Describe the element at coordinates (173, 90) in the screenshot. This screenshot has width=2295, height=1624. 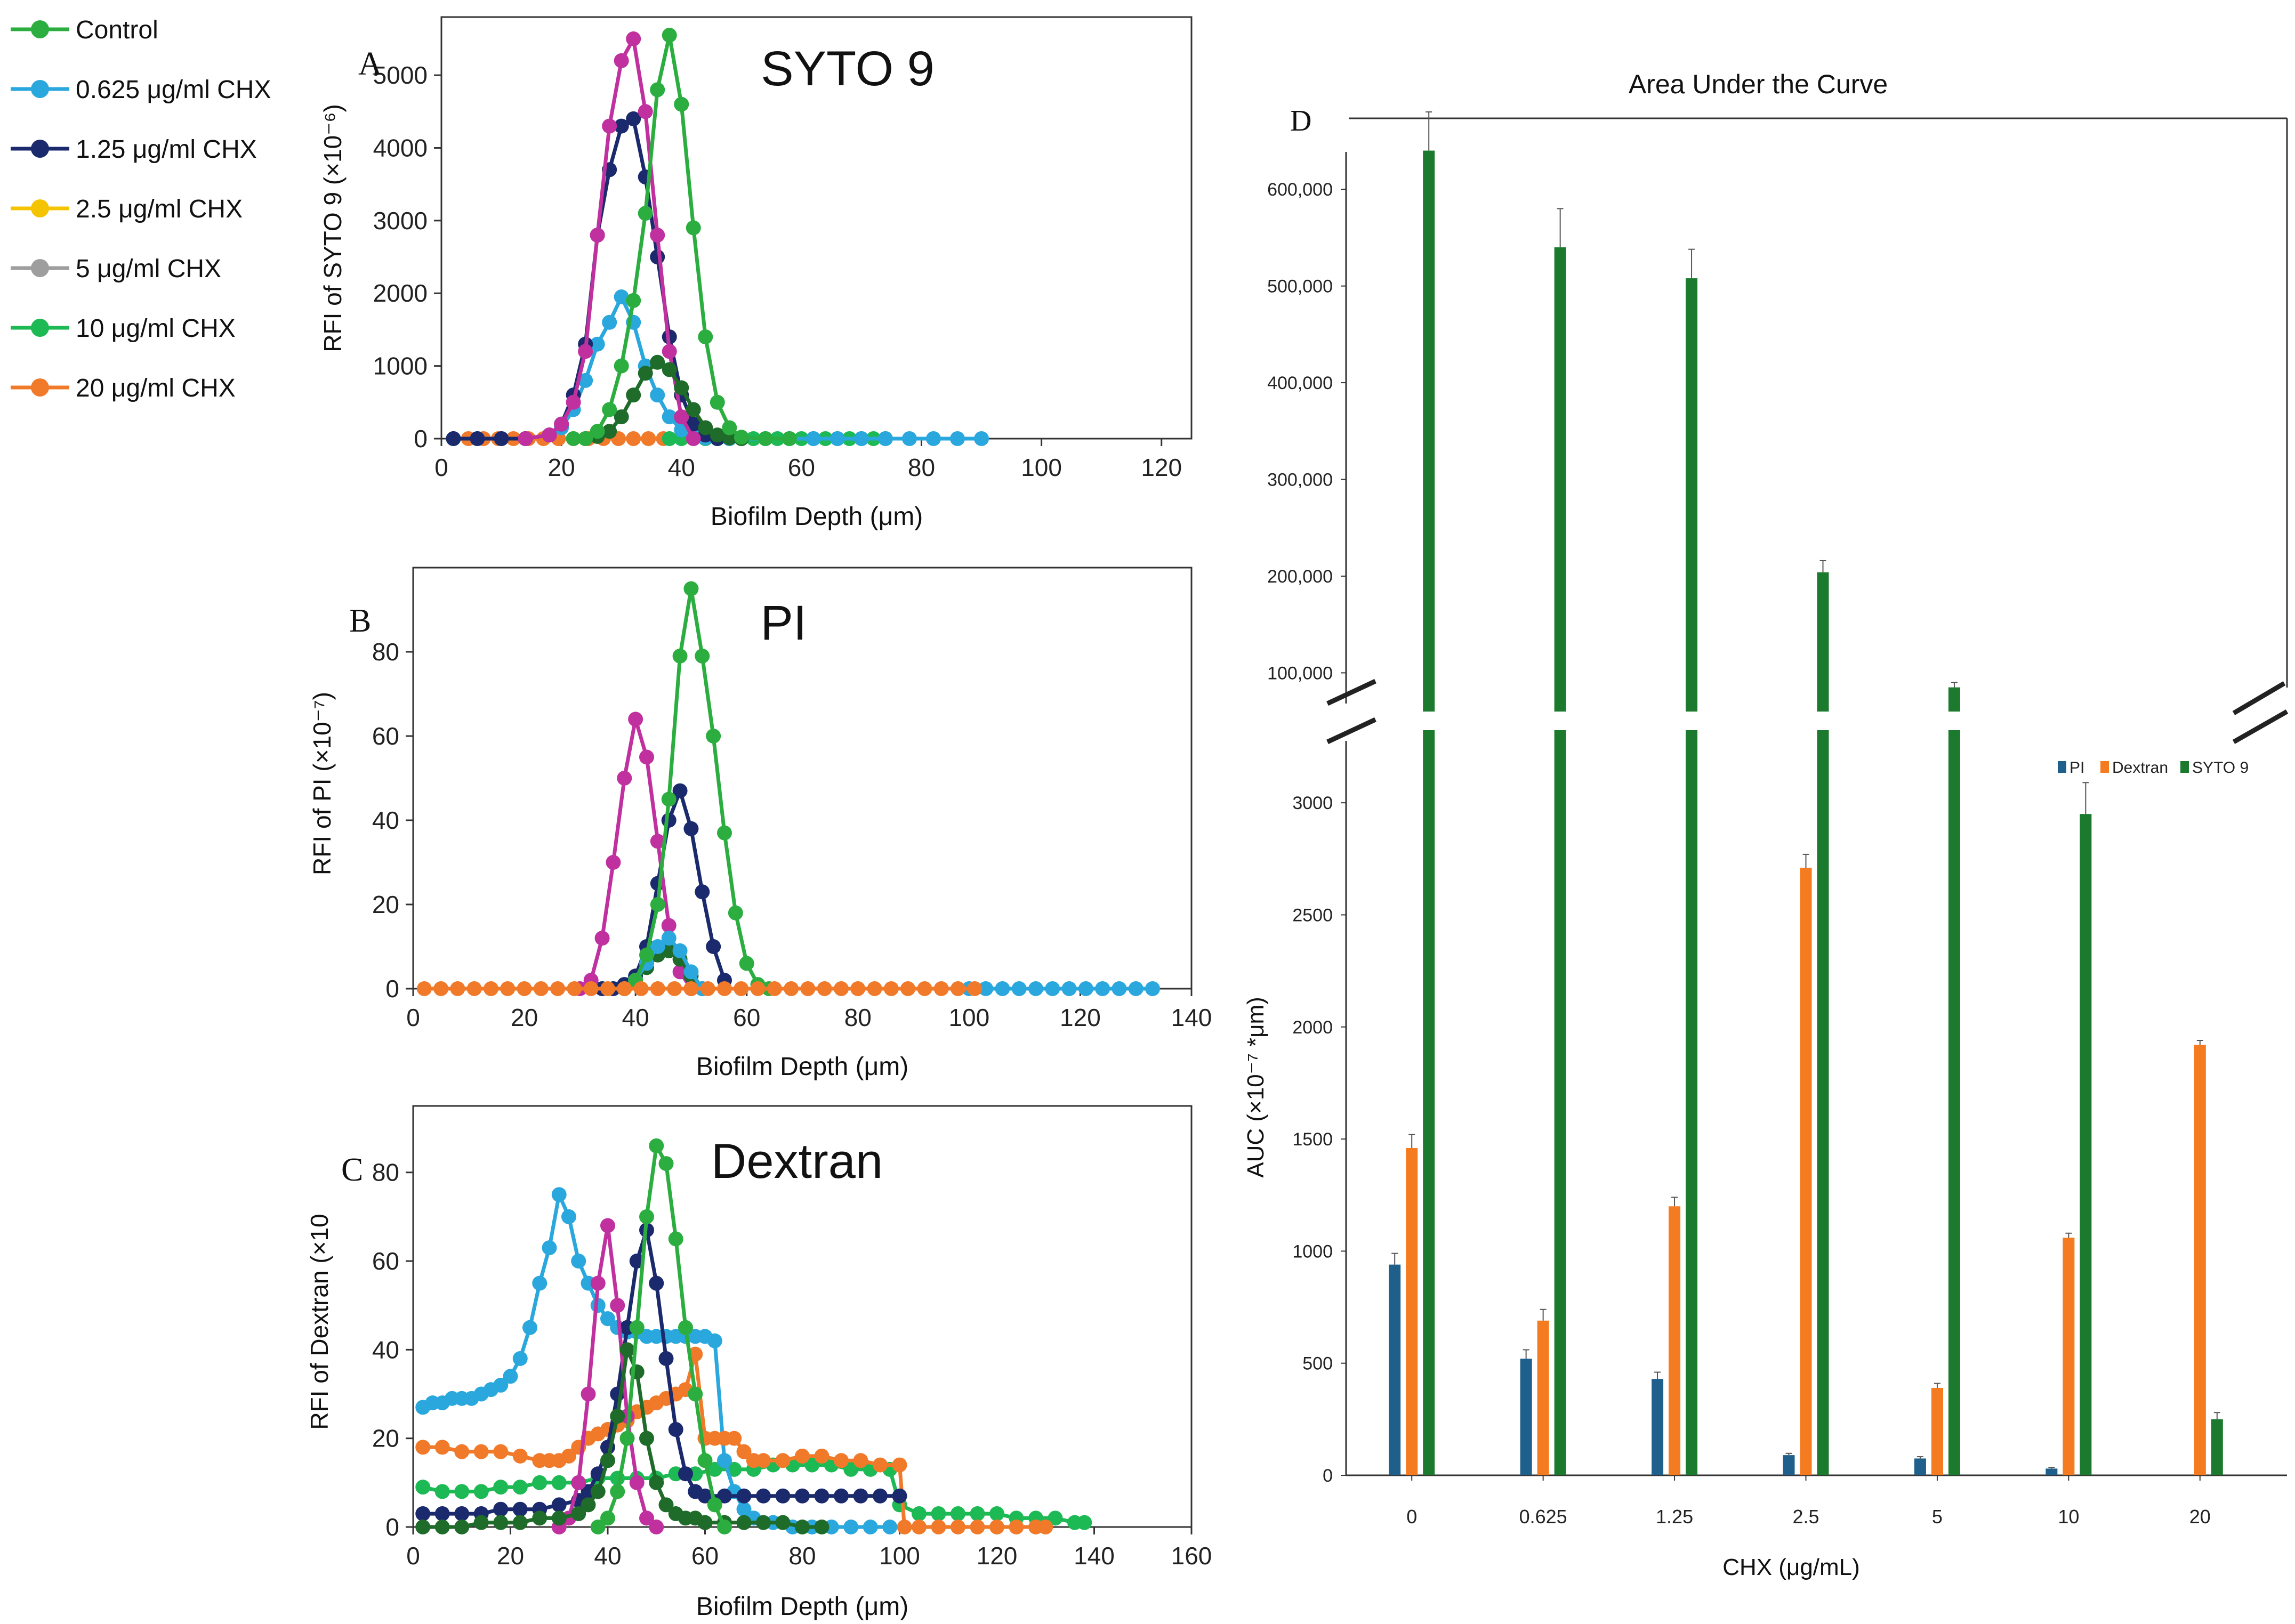
I see `legend-label: 0.625 μg/ml CHX` at that location.